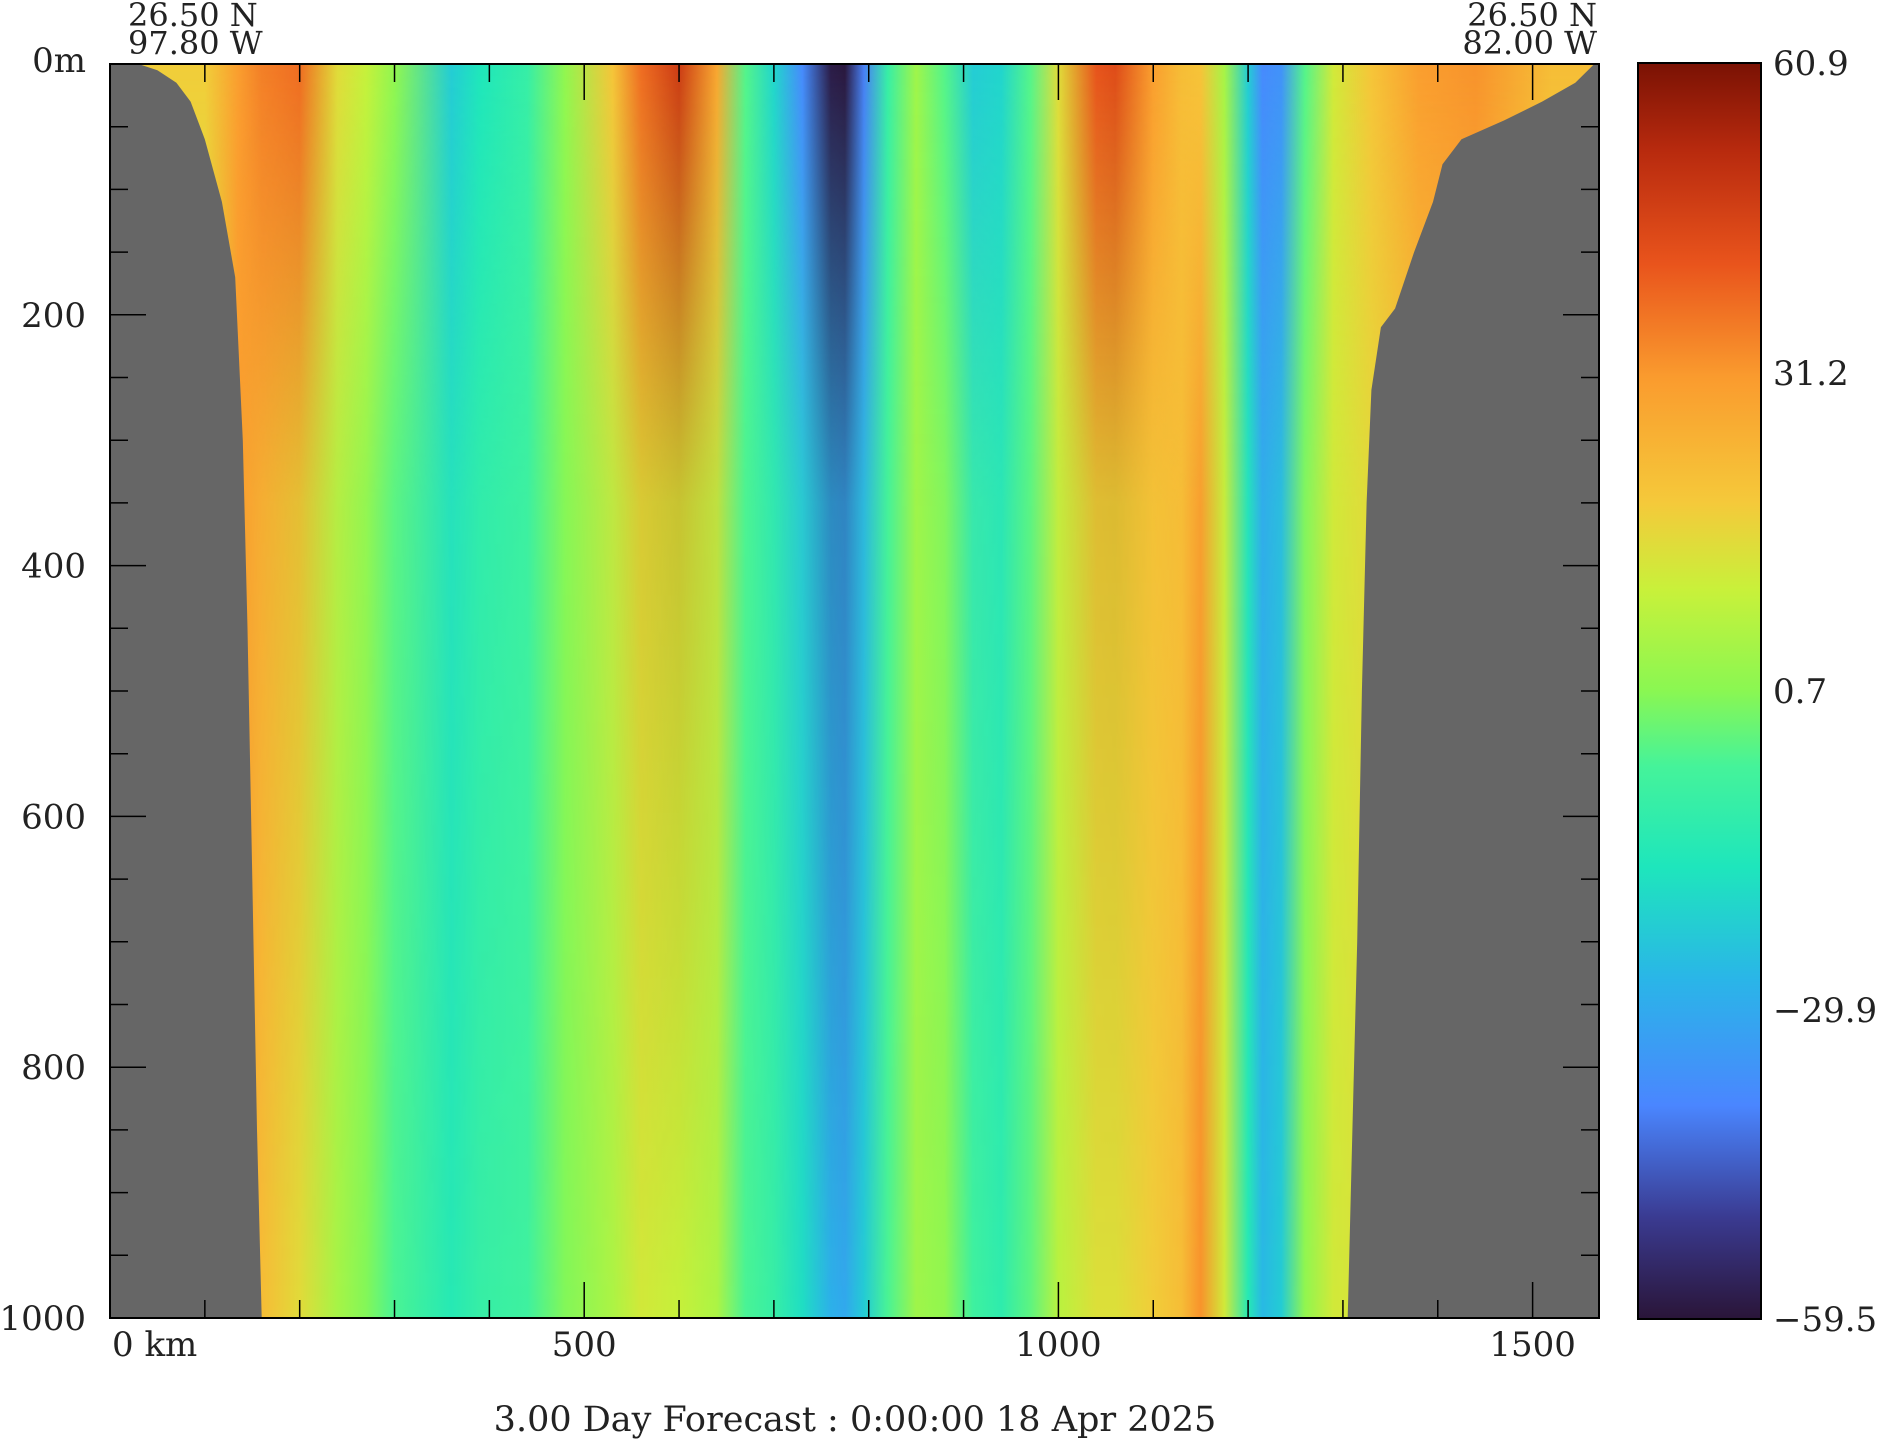 This screenshot has width=1898, height=1442. Describe the element at coordinates (1473, 691) in the screenshot. I see `land-right` at that location.